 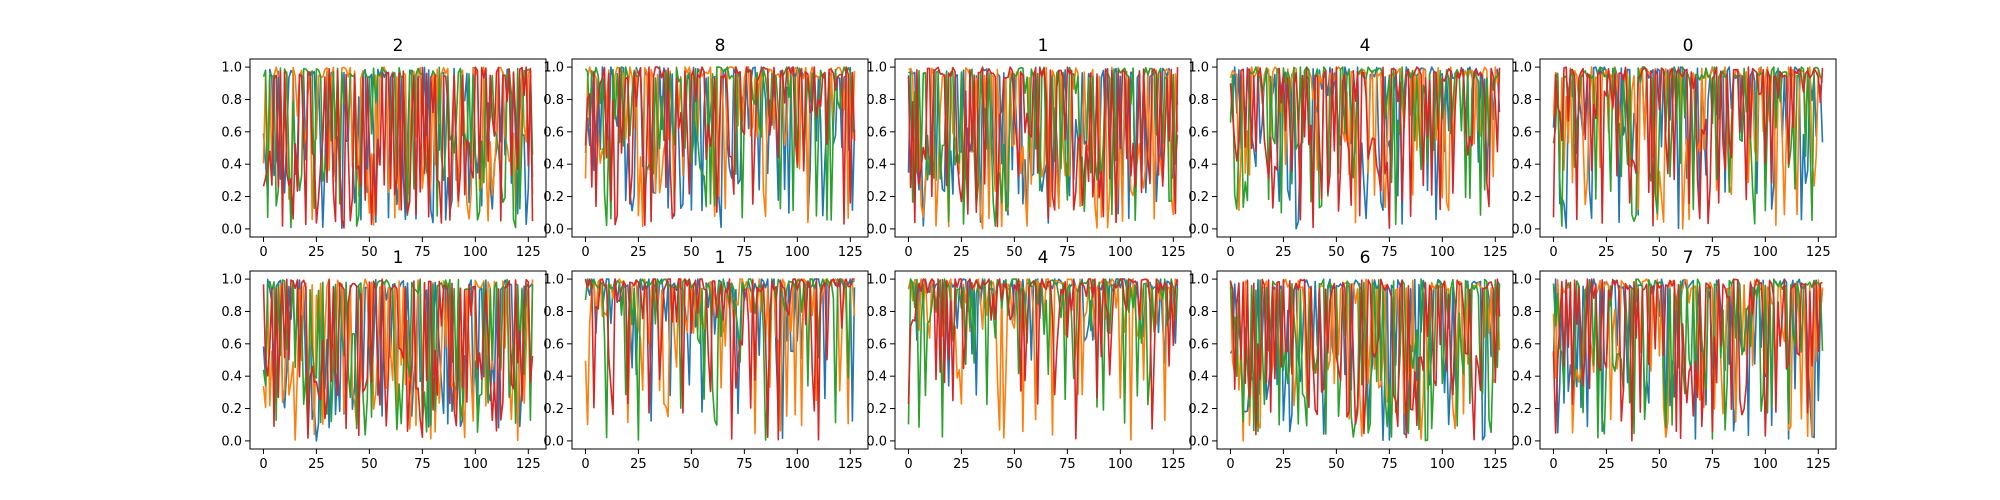 I want to click on subplot-4: 0 25 50 75 100 125 0.0 0.2 0.4 0.6 0.8 1.0 4, so click(x=1351, y=148).